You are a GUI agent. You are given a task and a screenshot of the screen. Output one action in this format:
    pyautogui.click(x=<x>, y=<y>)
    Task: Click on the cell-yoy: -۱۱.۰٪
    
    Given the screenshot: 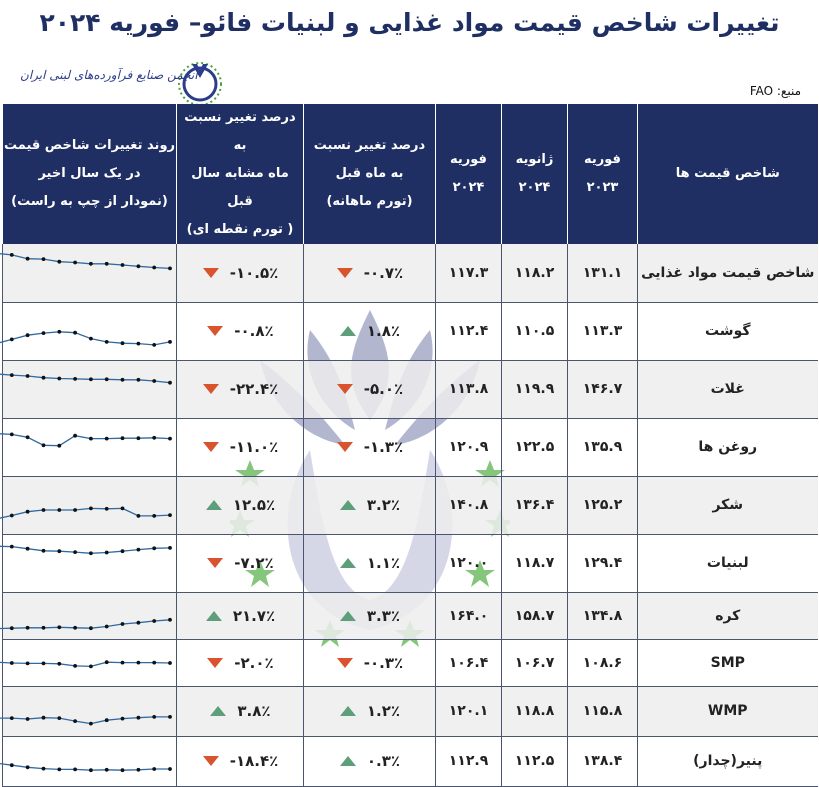 What is the action you would take?
    pyautogui.click(x=240, y=447)
    